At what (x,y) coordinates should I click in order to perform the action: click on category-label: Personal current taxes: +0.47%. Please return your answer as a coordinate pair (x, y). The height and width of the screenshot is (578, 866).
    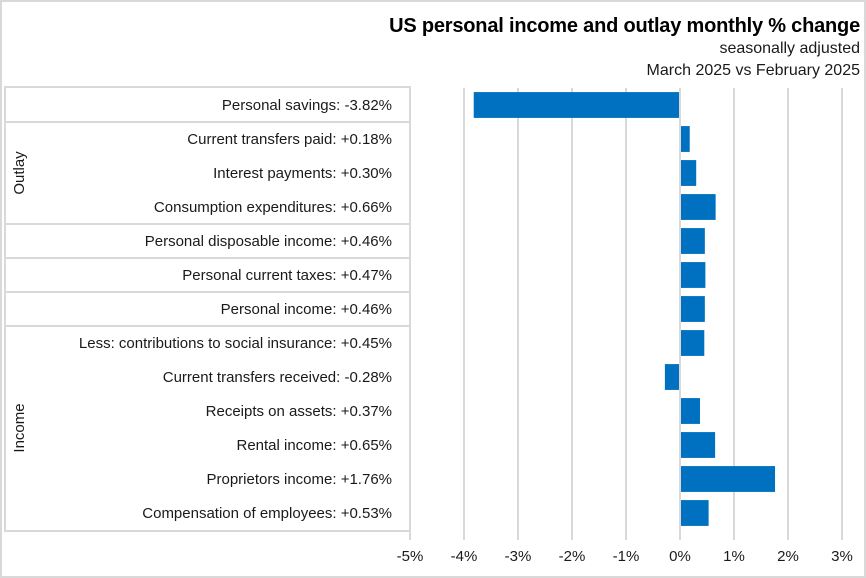
    Looking at the image, I should click on (287, 275).